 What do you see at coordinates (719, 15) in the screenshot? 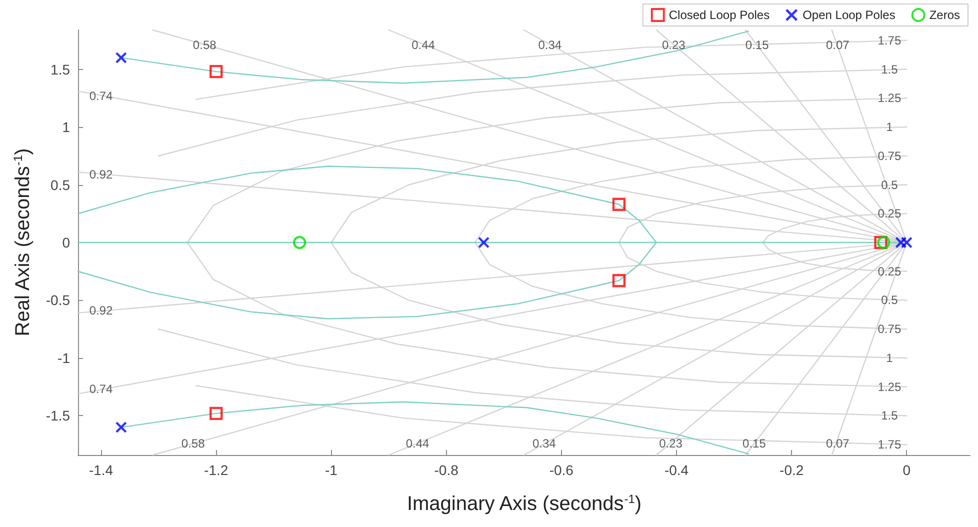
I see `legend-label: Closed Loop Poles` at bounding box center [719, 15].